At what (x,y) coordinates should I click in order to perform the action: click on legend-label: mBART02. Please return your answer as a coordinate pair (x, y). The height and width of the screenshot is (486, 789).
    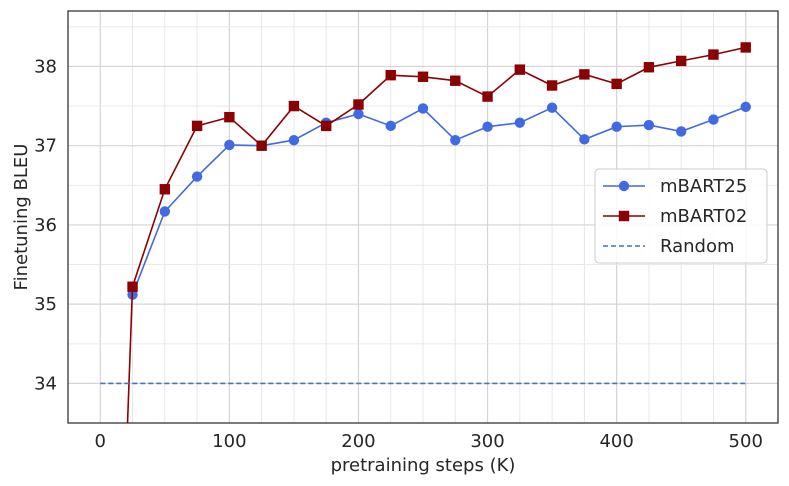
    Looking at the image, I should click on (703, 216).